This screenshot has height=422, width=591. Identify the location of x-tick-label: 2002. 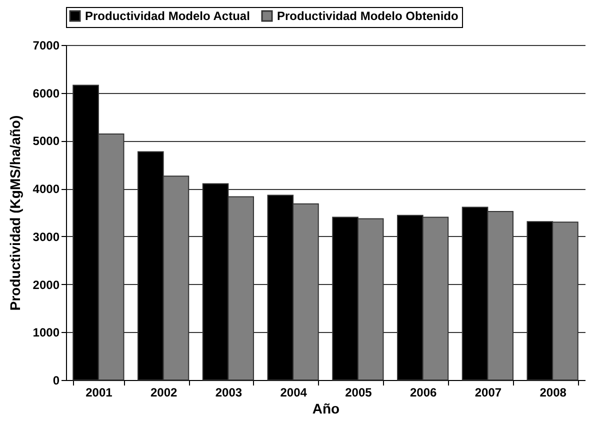
(164, 393).